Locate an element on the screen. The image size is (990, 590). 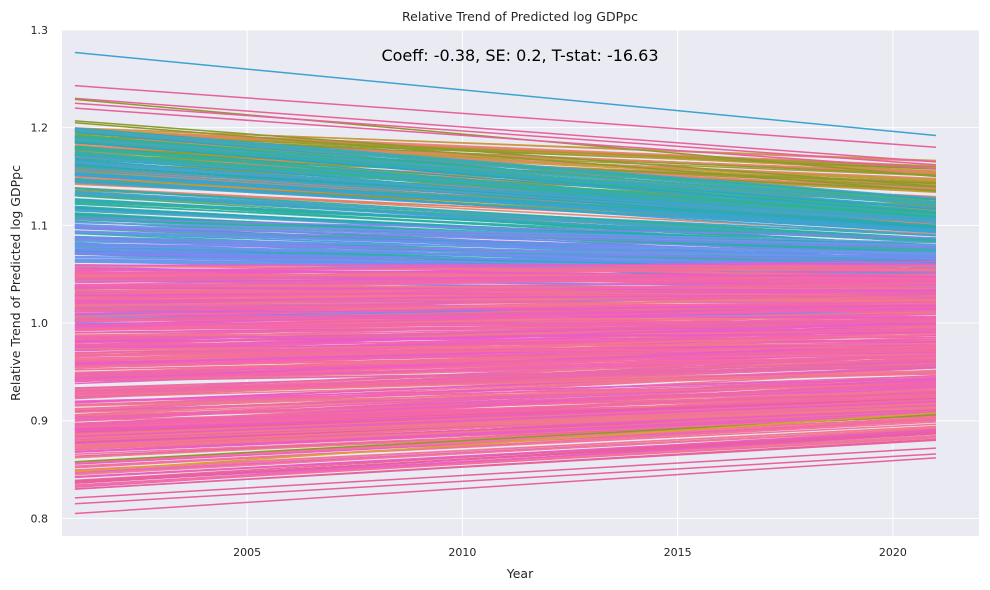
chart-title: Relative Trend of Predicted log GDPpc is located at coordinates (520, 16).